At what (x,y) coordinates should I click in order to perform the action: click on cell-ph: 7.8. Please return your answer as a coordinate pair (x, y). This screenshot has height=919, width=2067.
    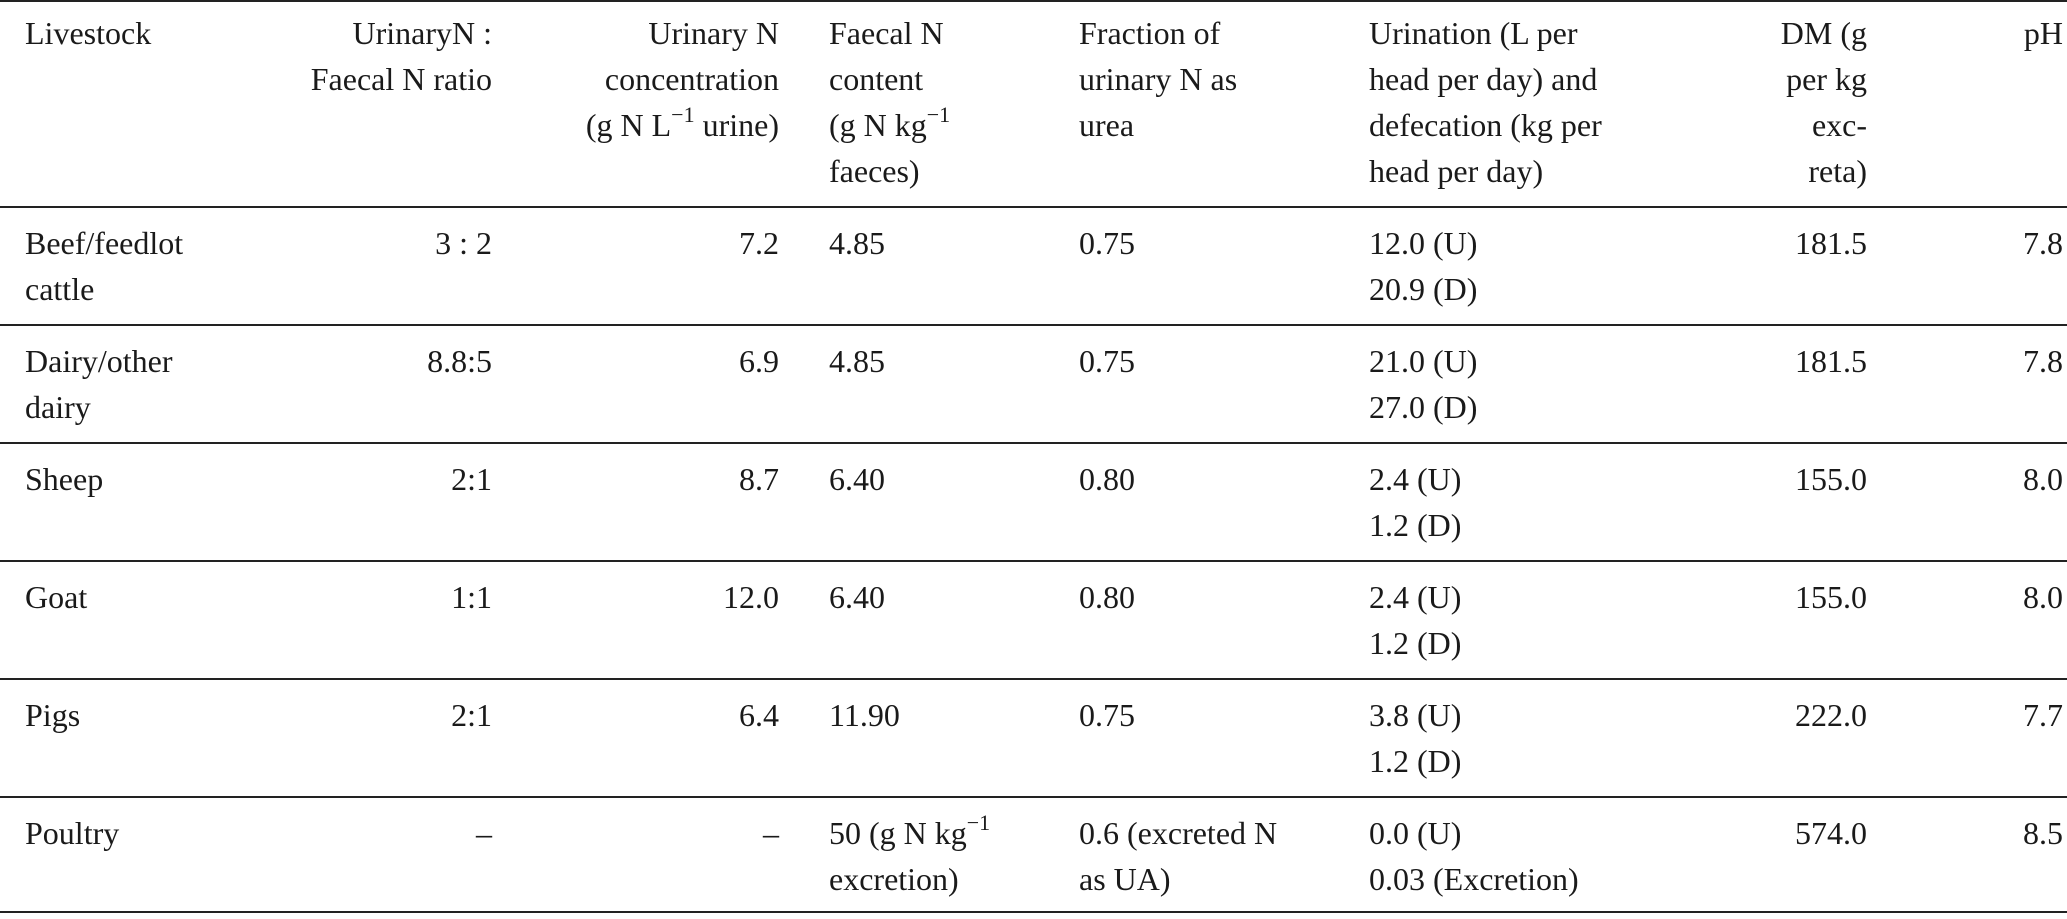
    Looking at the image, I should click on (2043, 361).